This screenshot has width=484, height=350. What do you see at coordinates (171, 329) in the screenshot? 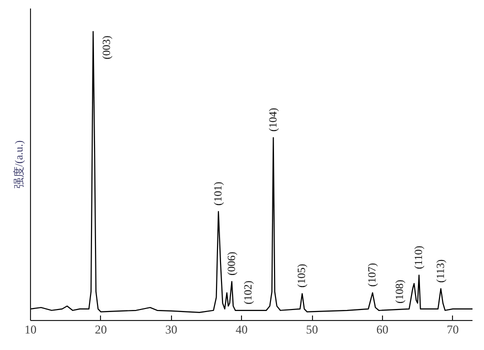
I see `x-tick-label: 30` at bounding box center [171, 329].